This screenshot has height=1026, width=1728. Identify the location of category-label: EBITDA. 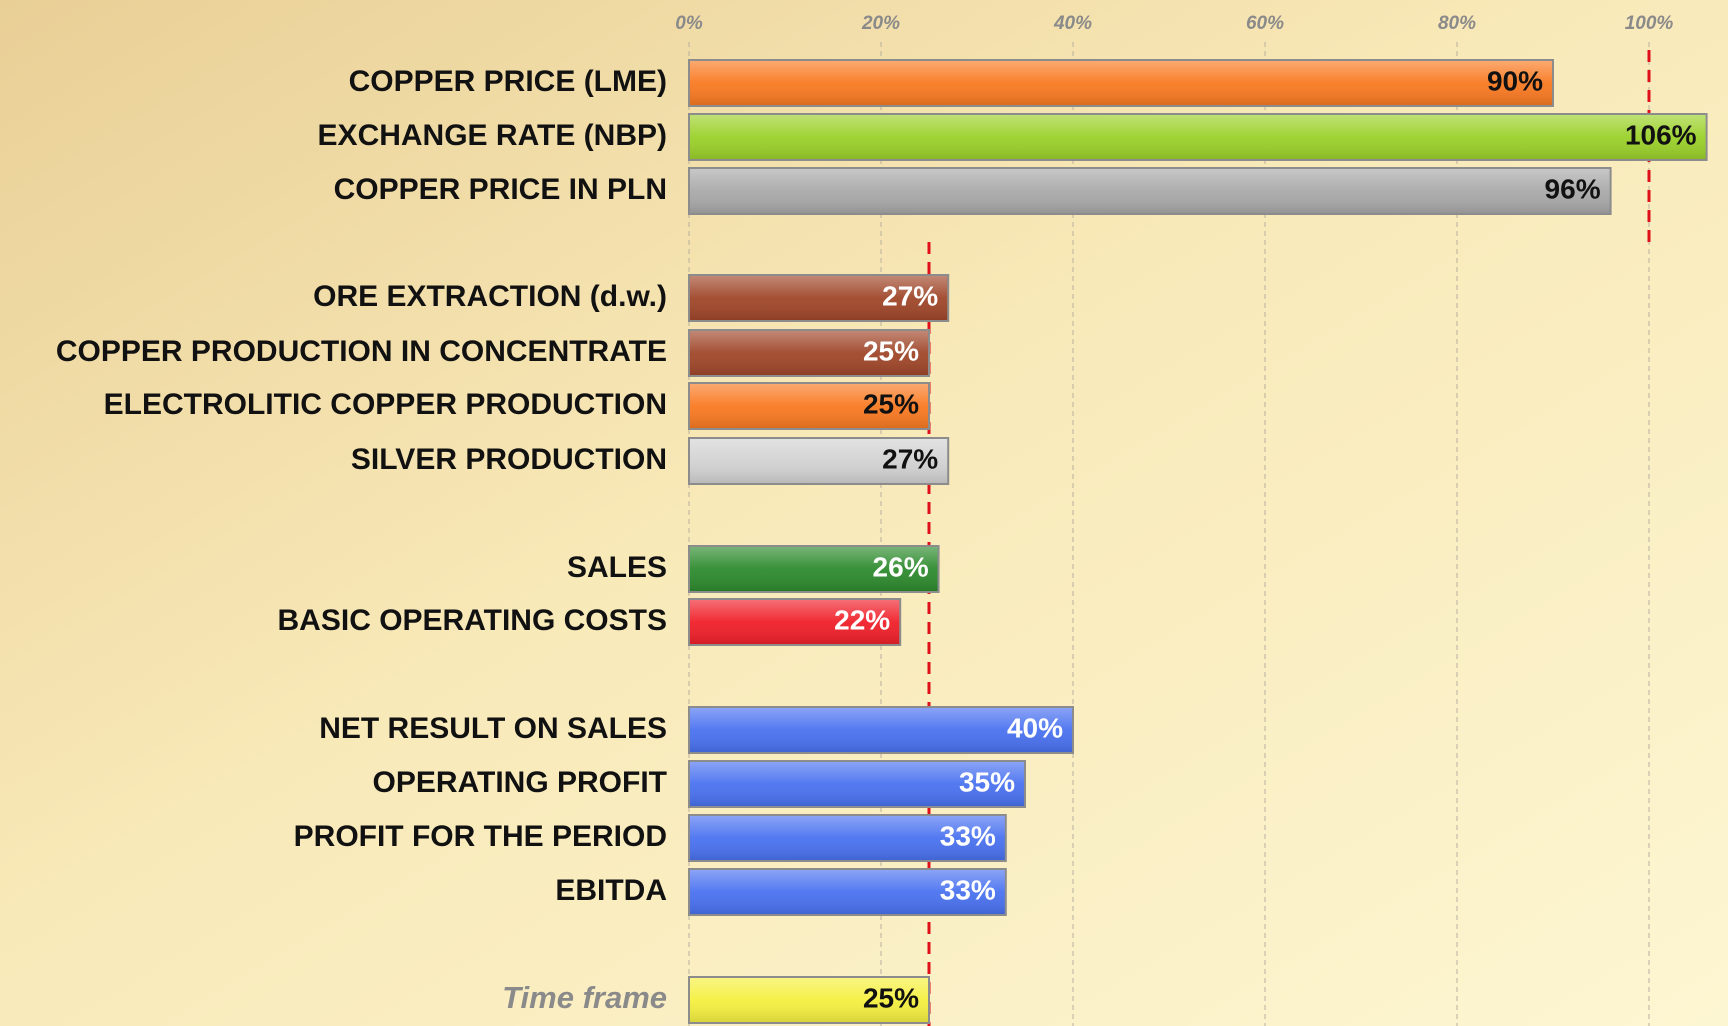
(611, 890).